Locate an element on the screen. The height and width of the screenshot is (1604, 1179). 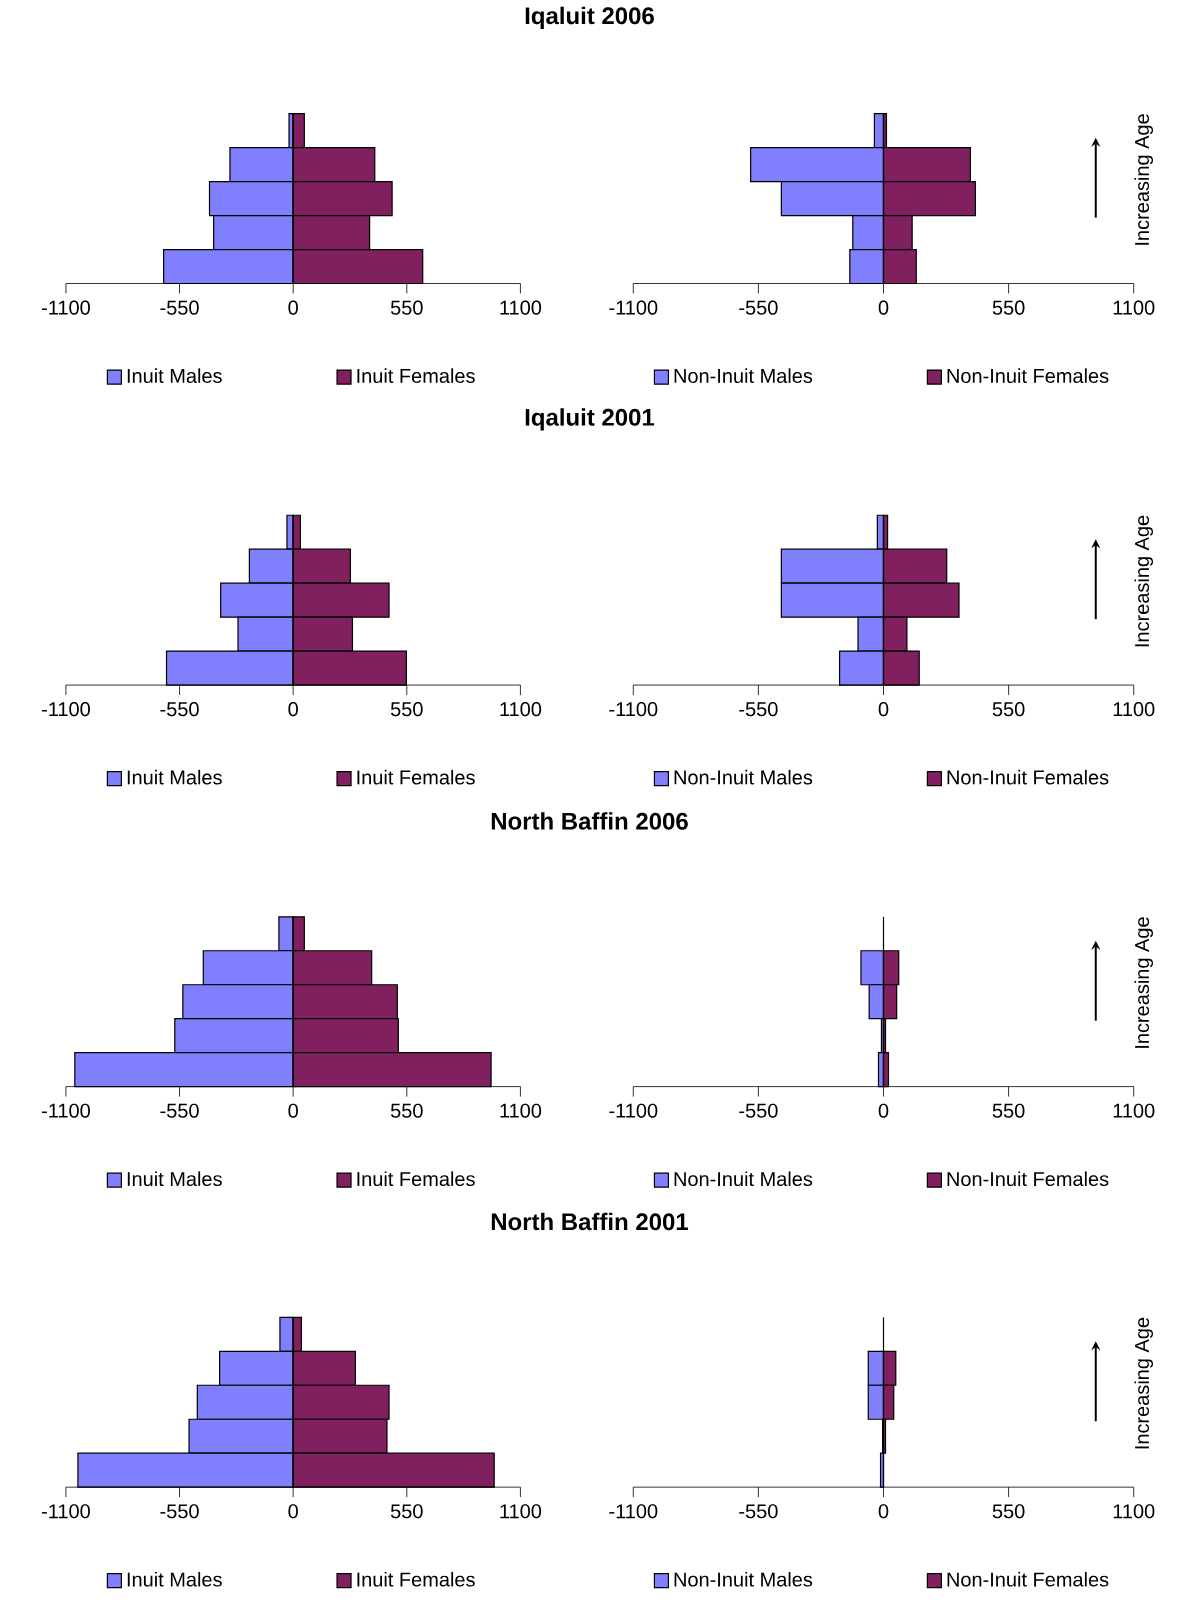
text: North Baffin 2006 is located at coordinates (590, 821).